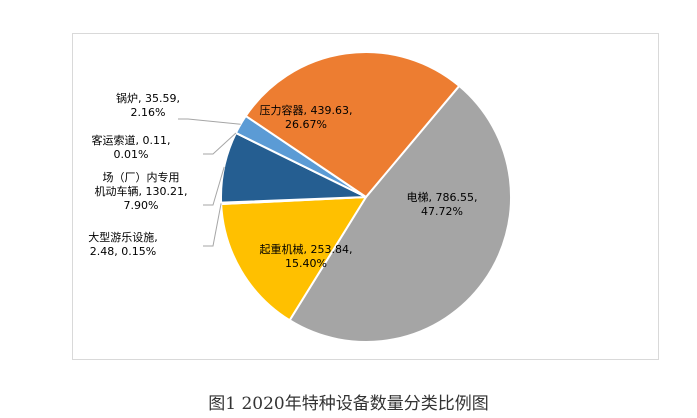 Image resolution: width=697 pixels, height=418 pixels. I want to click on data-label-5: 锅炉, 35.59, 2.16%, so click(148, 105).